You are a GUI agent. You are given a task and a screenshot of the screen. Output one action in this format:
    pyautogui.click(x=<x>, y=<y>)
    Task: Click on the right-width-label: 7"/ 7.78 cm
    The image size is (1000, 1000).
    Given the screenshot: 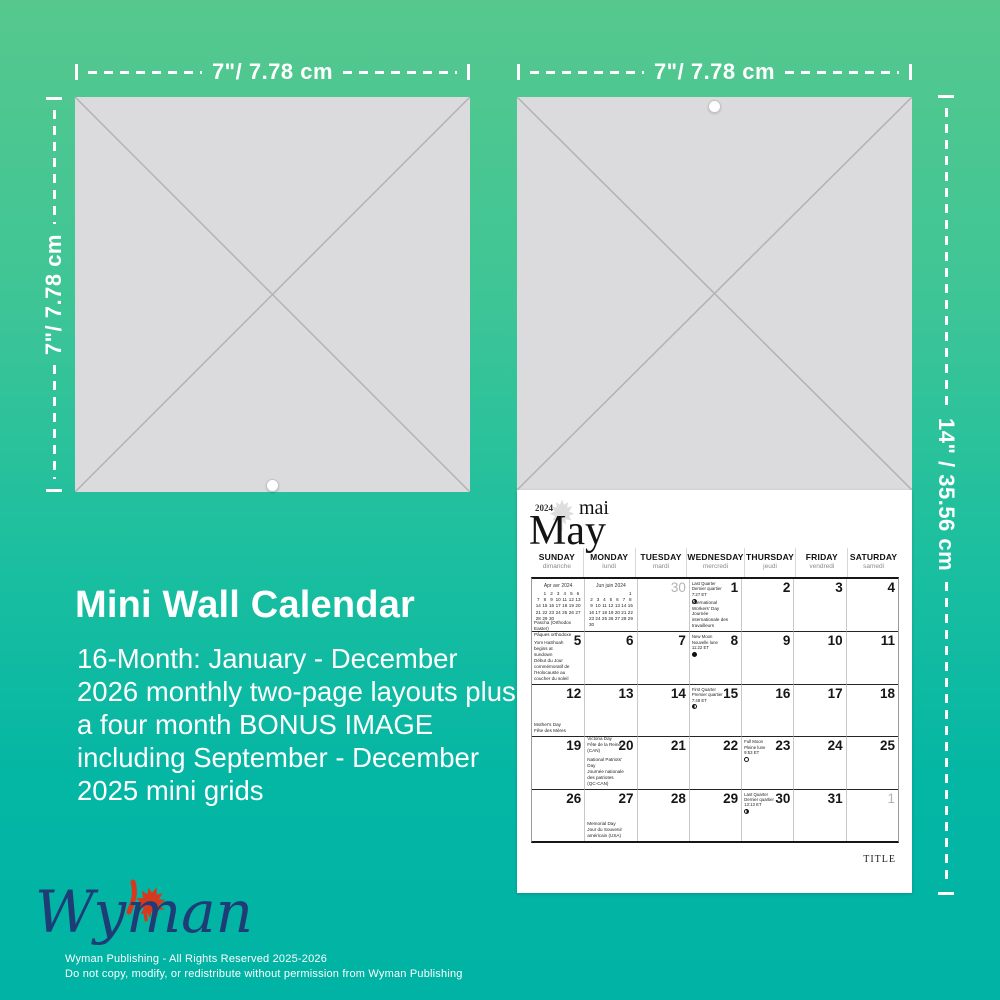 What is the action you would take?
    pyautogui.click(x=714, y=71)
    